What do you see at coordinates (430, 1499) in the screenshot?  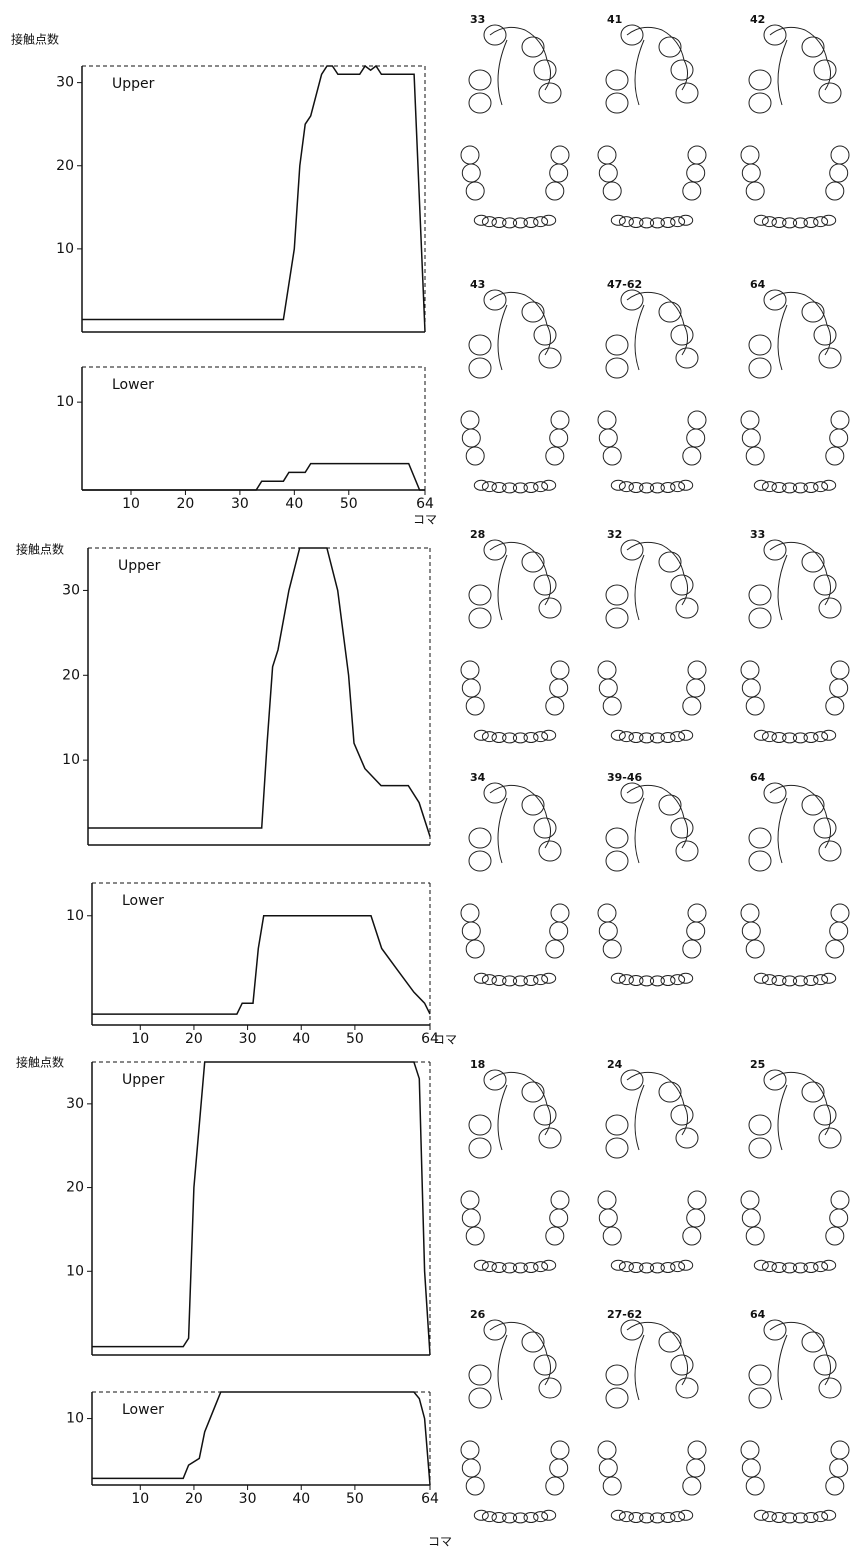 I see `x-tick-label: 64` at bounding box center [430, 1499].